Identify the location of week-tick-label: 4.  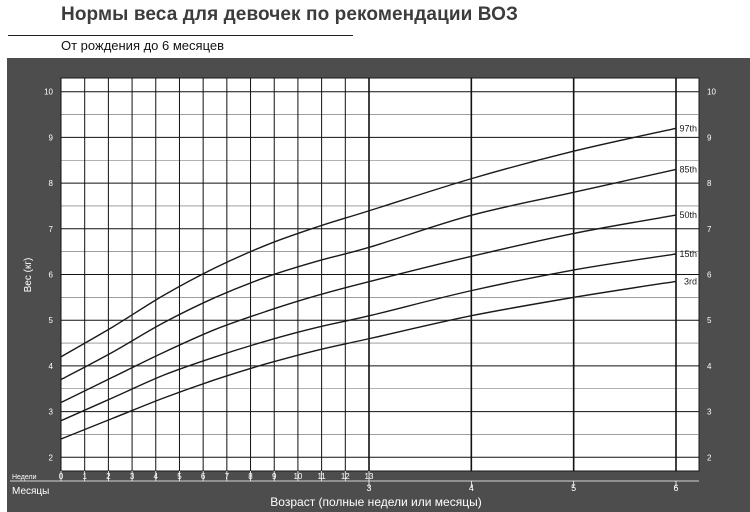
(156, 476).